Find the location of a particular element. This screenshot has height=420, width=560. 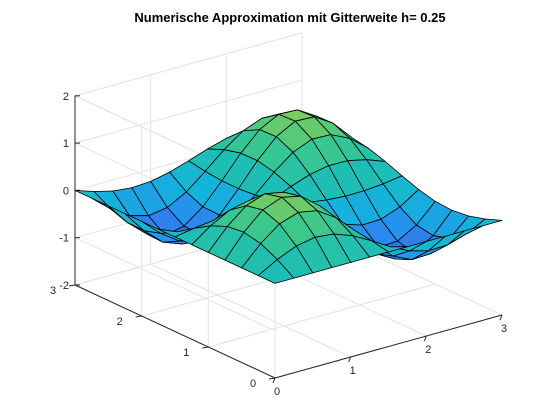

z-tick-label: 1 is located at coordinates (66, 144).